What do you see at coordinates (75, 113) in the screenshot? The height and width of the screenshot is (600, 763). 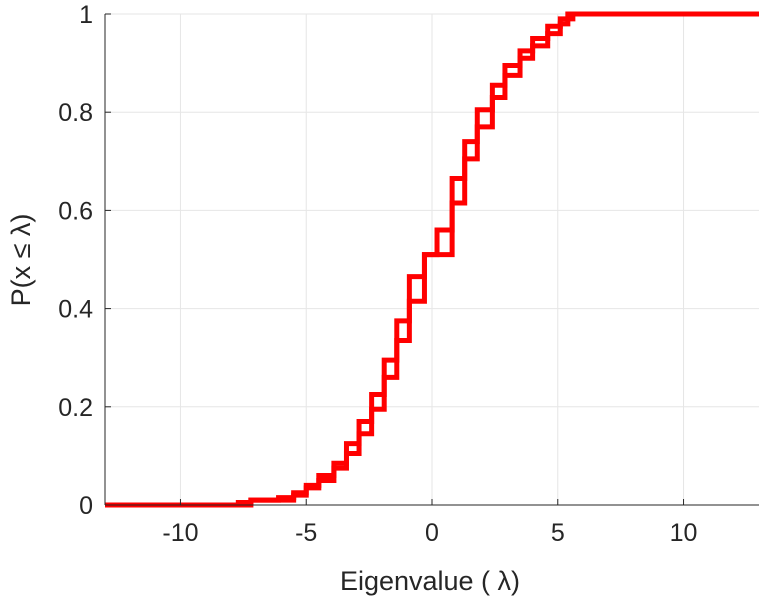 I see `y-tick-label: 0.8` at bounding box center [75, 113].